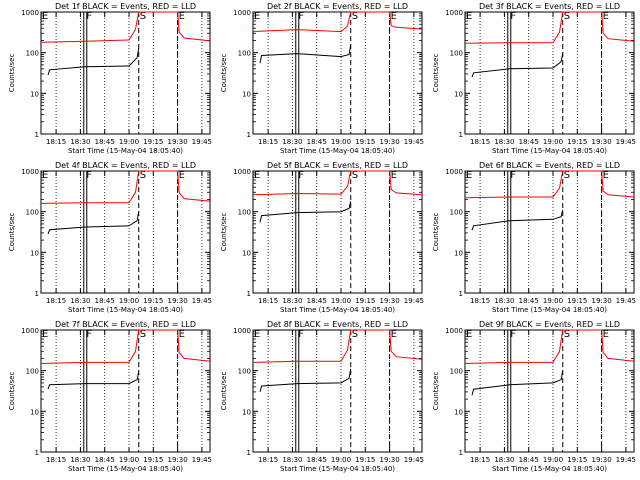 This screenshot has width=640, height=480. What do you see at coordinates (337, 324) in the screenshot?
I see `panel-title: Det 8f BLACK = Events, RED = LLD` at bounding box center [337, 324].